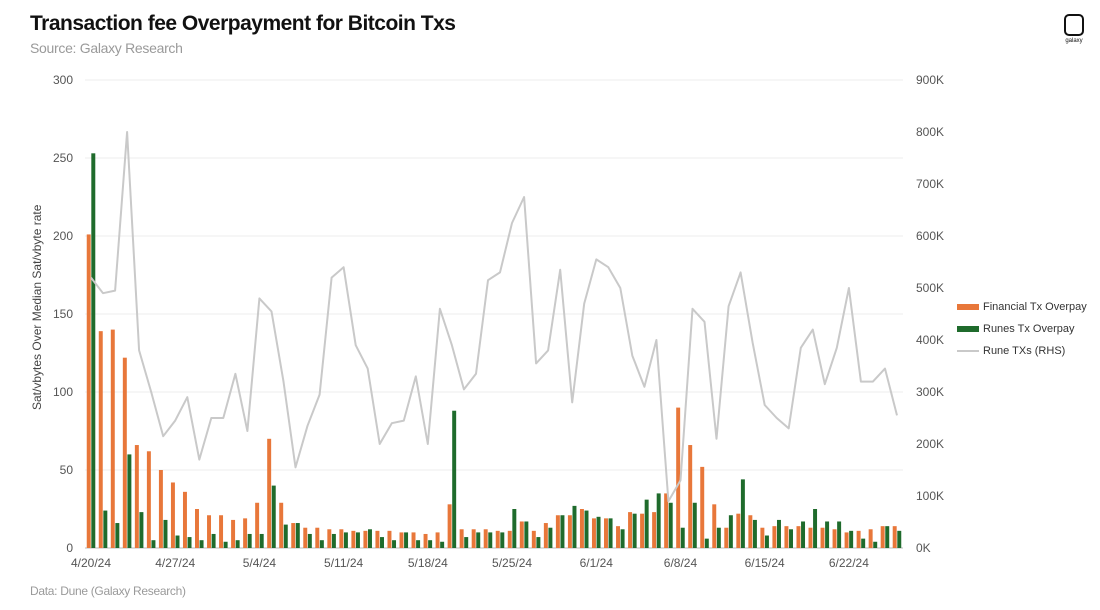  I want to click on y2-tick-label: 400K, so click(930, 340).